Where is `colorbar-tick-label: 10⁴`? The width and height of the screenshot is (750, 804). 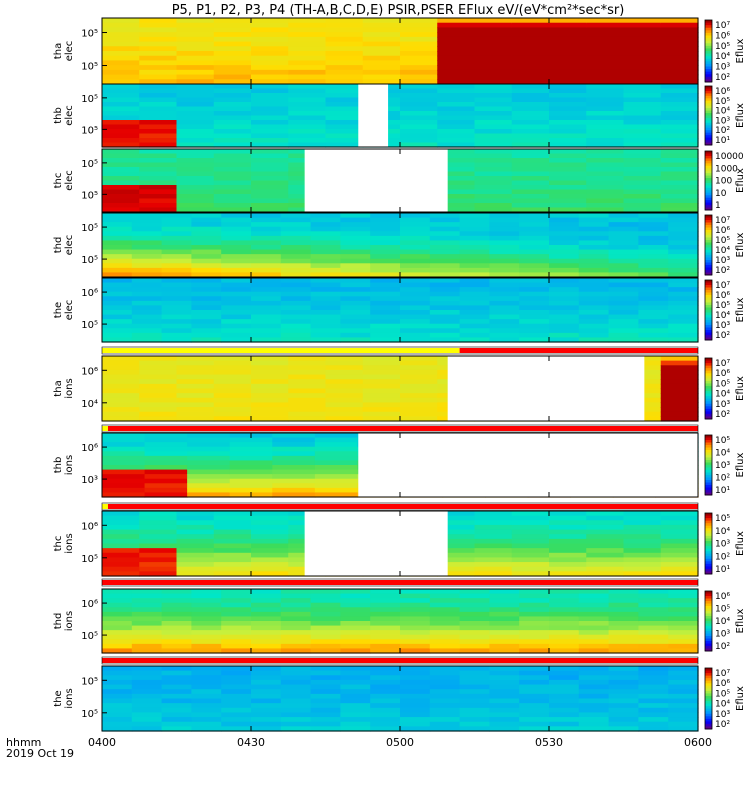 colorbar-tick-label: 10⁴ is located at coordinates (722, 112).